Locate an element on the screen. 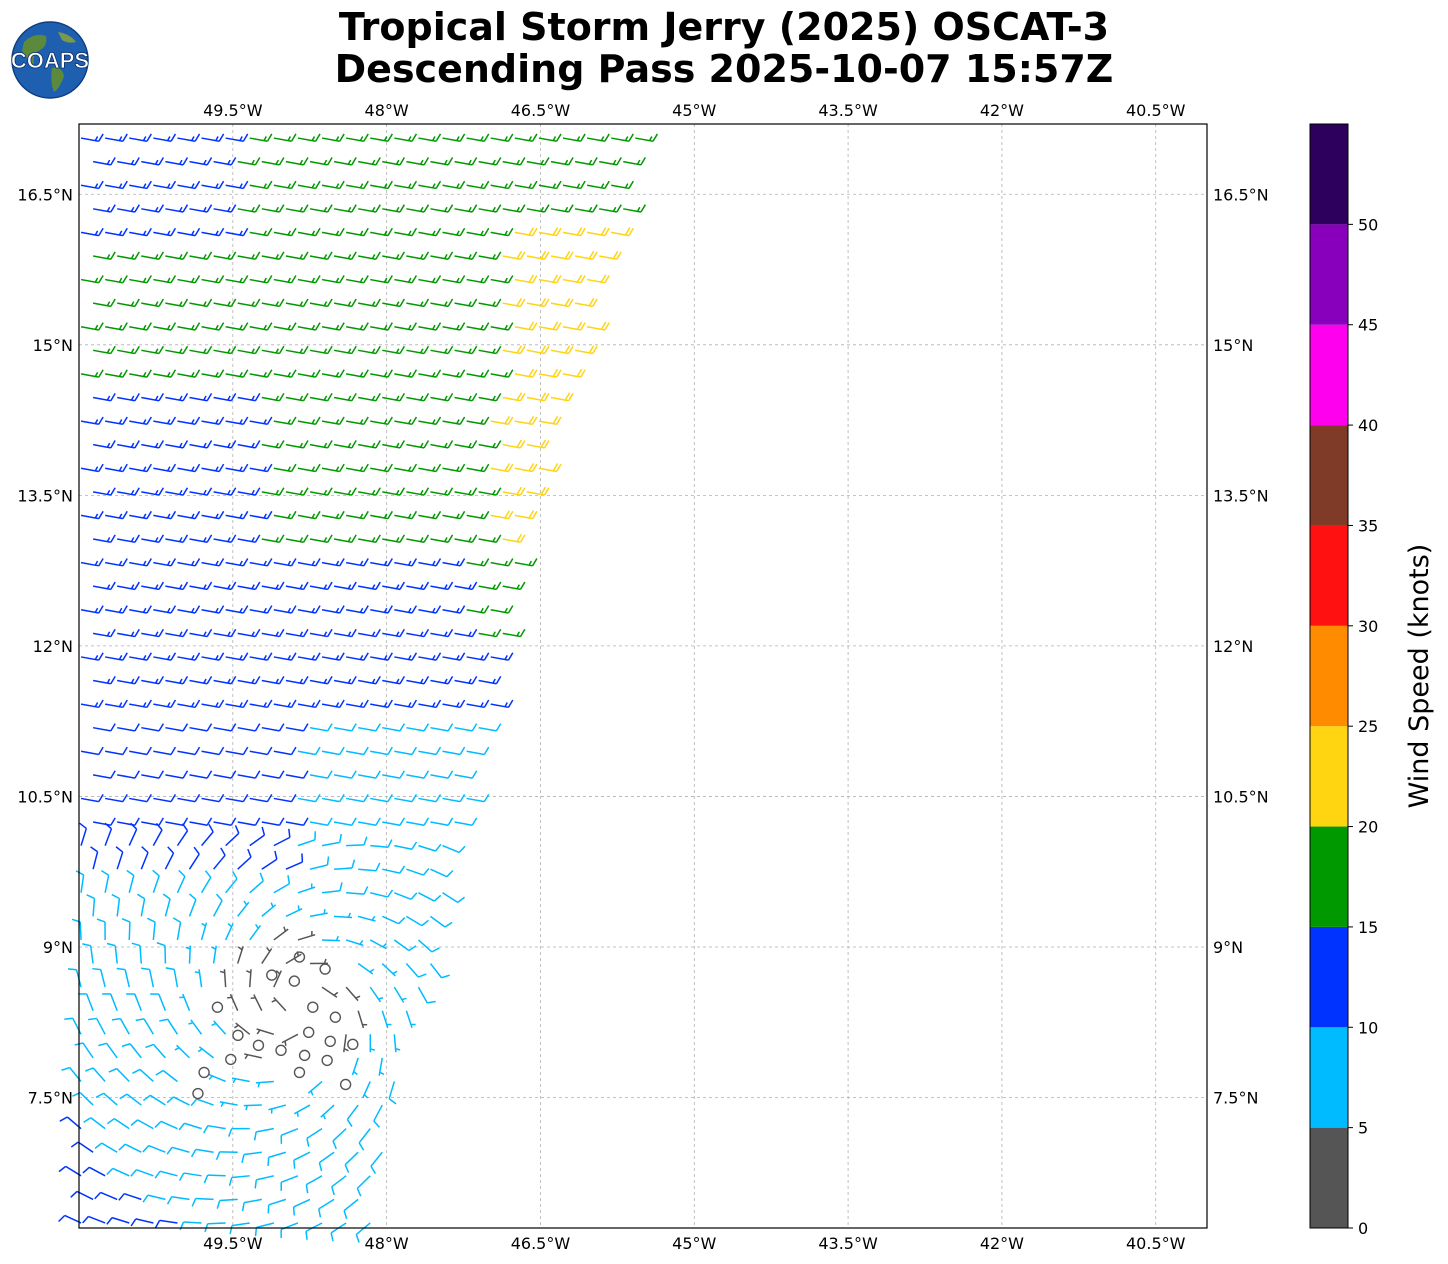 This screenshot has width=1448, height=1264. colorbar-bin is located at coordinates (1329, 776).